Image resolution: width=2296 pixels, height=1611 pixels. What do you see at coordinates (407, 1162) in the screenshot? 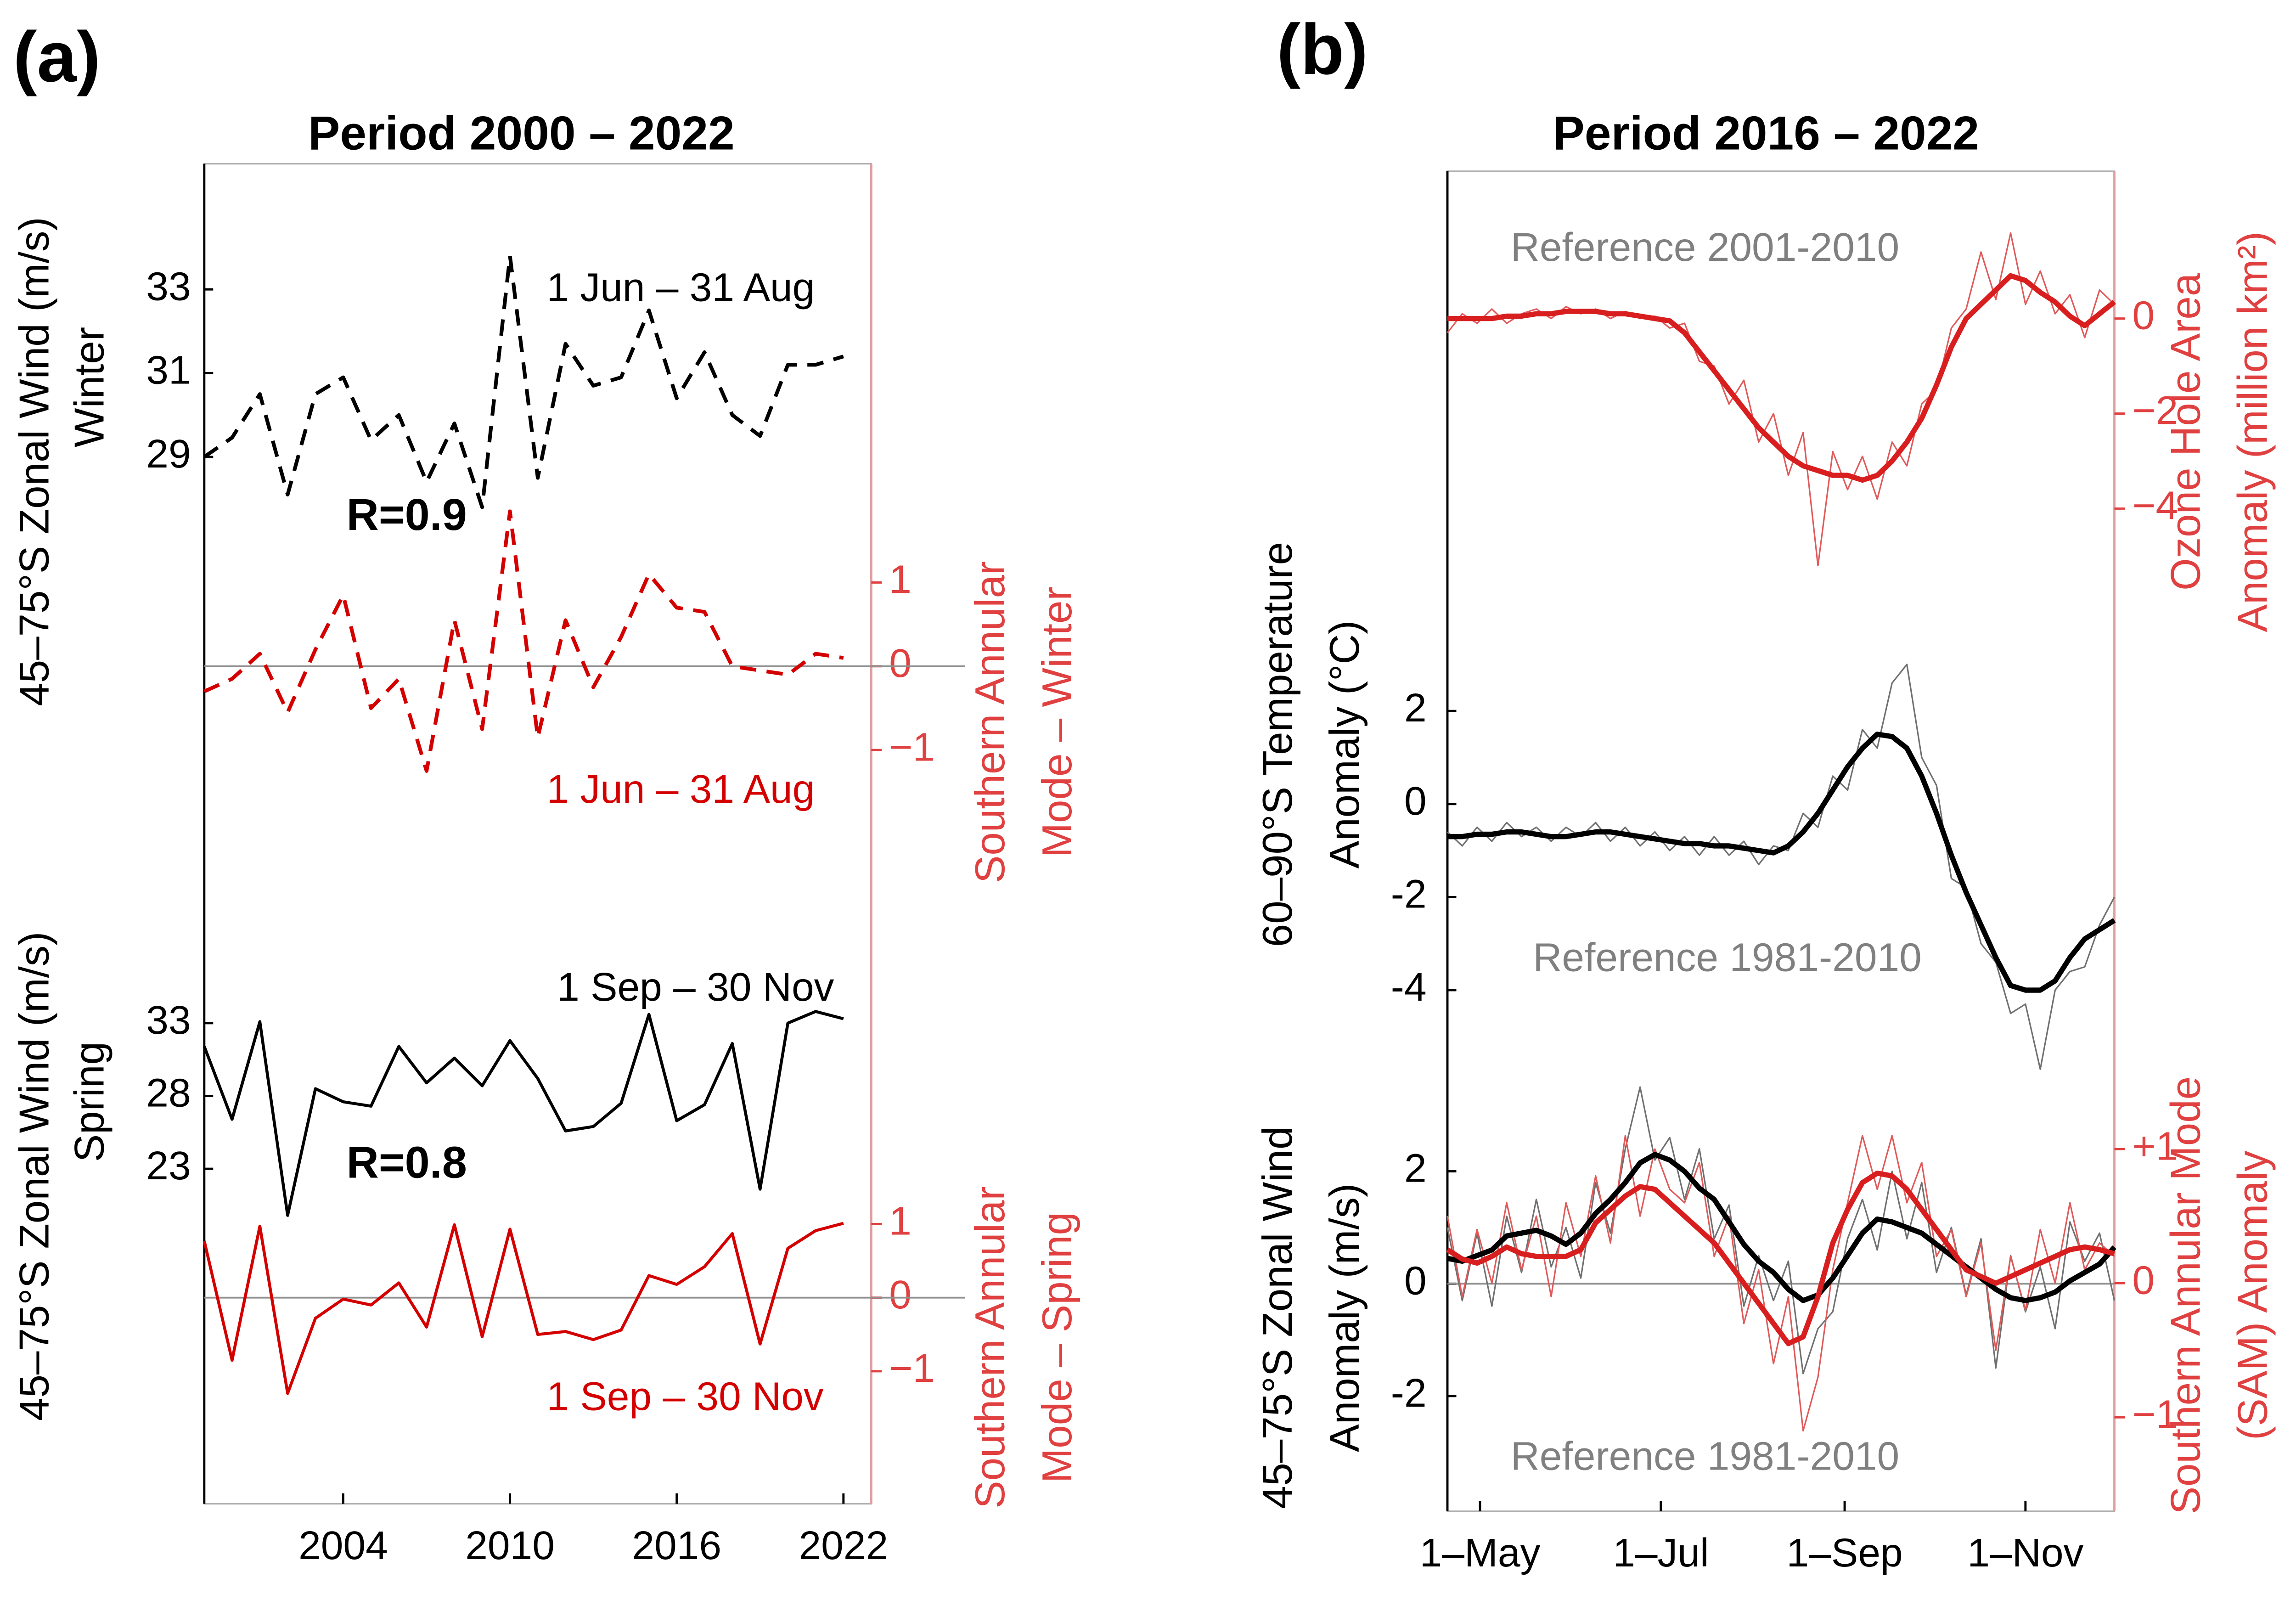
I see `annotation: R=0.8` at bounding box center [407, 1162].